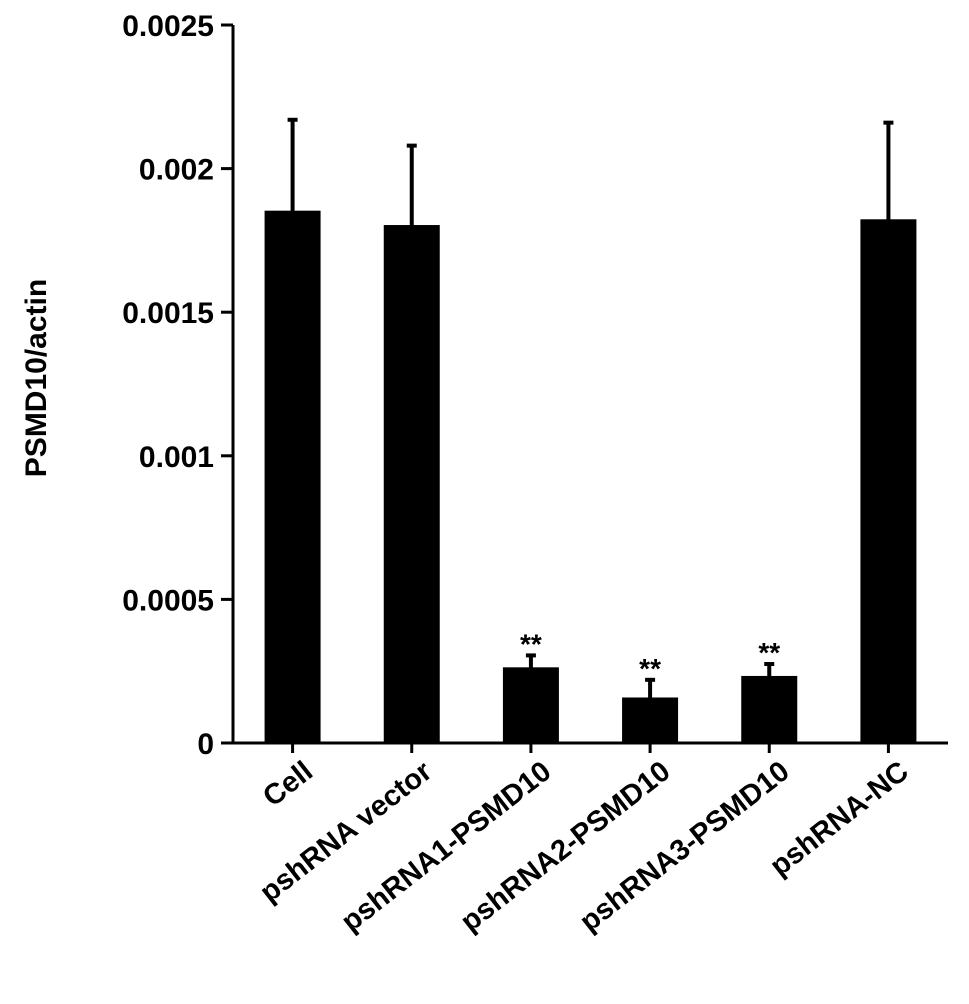  Describe the element at coordinates (168, 313) in the screenshot. I see `y-tick-label: 0.0015` at that location.